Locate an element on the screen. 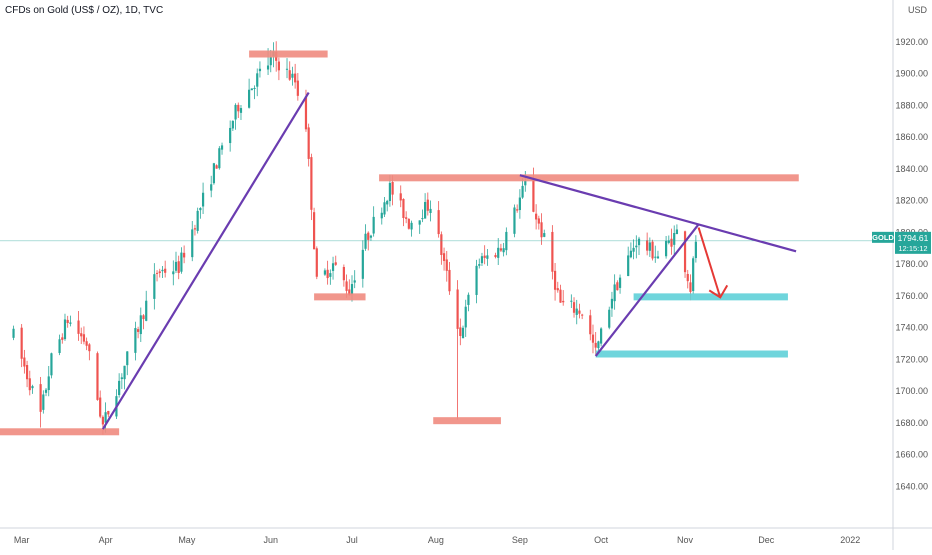 This screenshot has height=555, width=932. y-tick-label: 1720.00 is located at coordinates (911, 359).